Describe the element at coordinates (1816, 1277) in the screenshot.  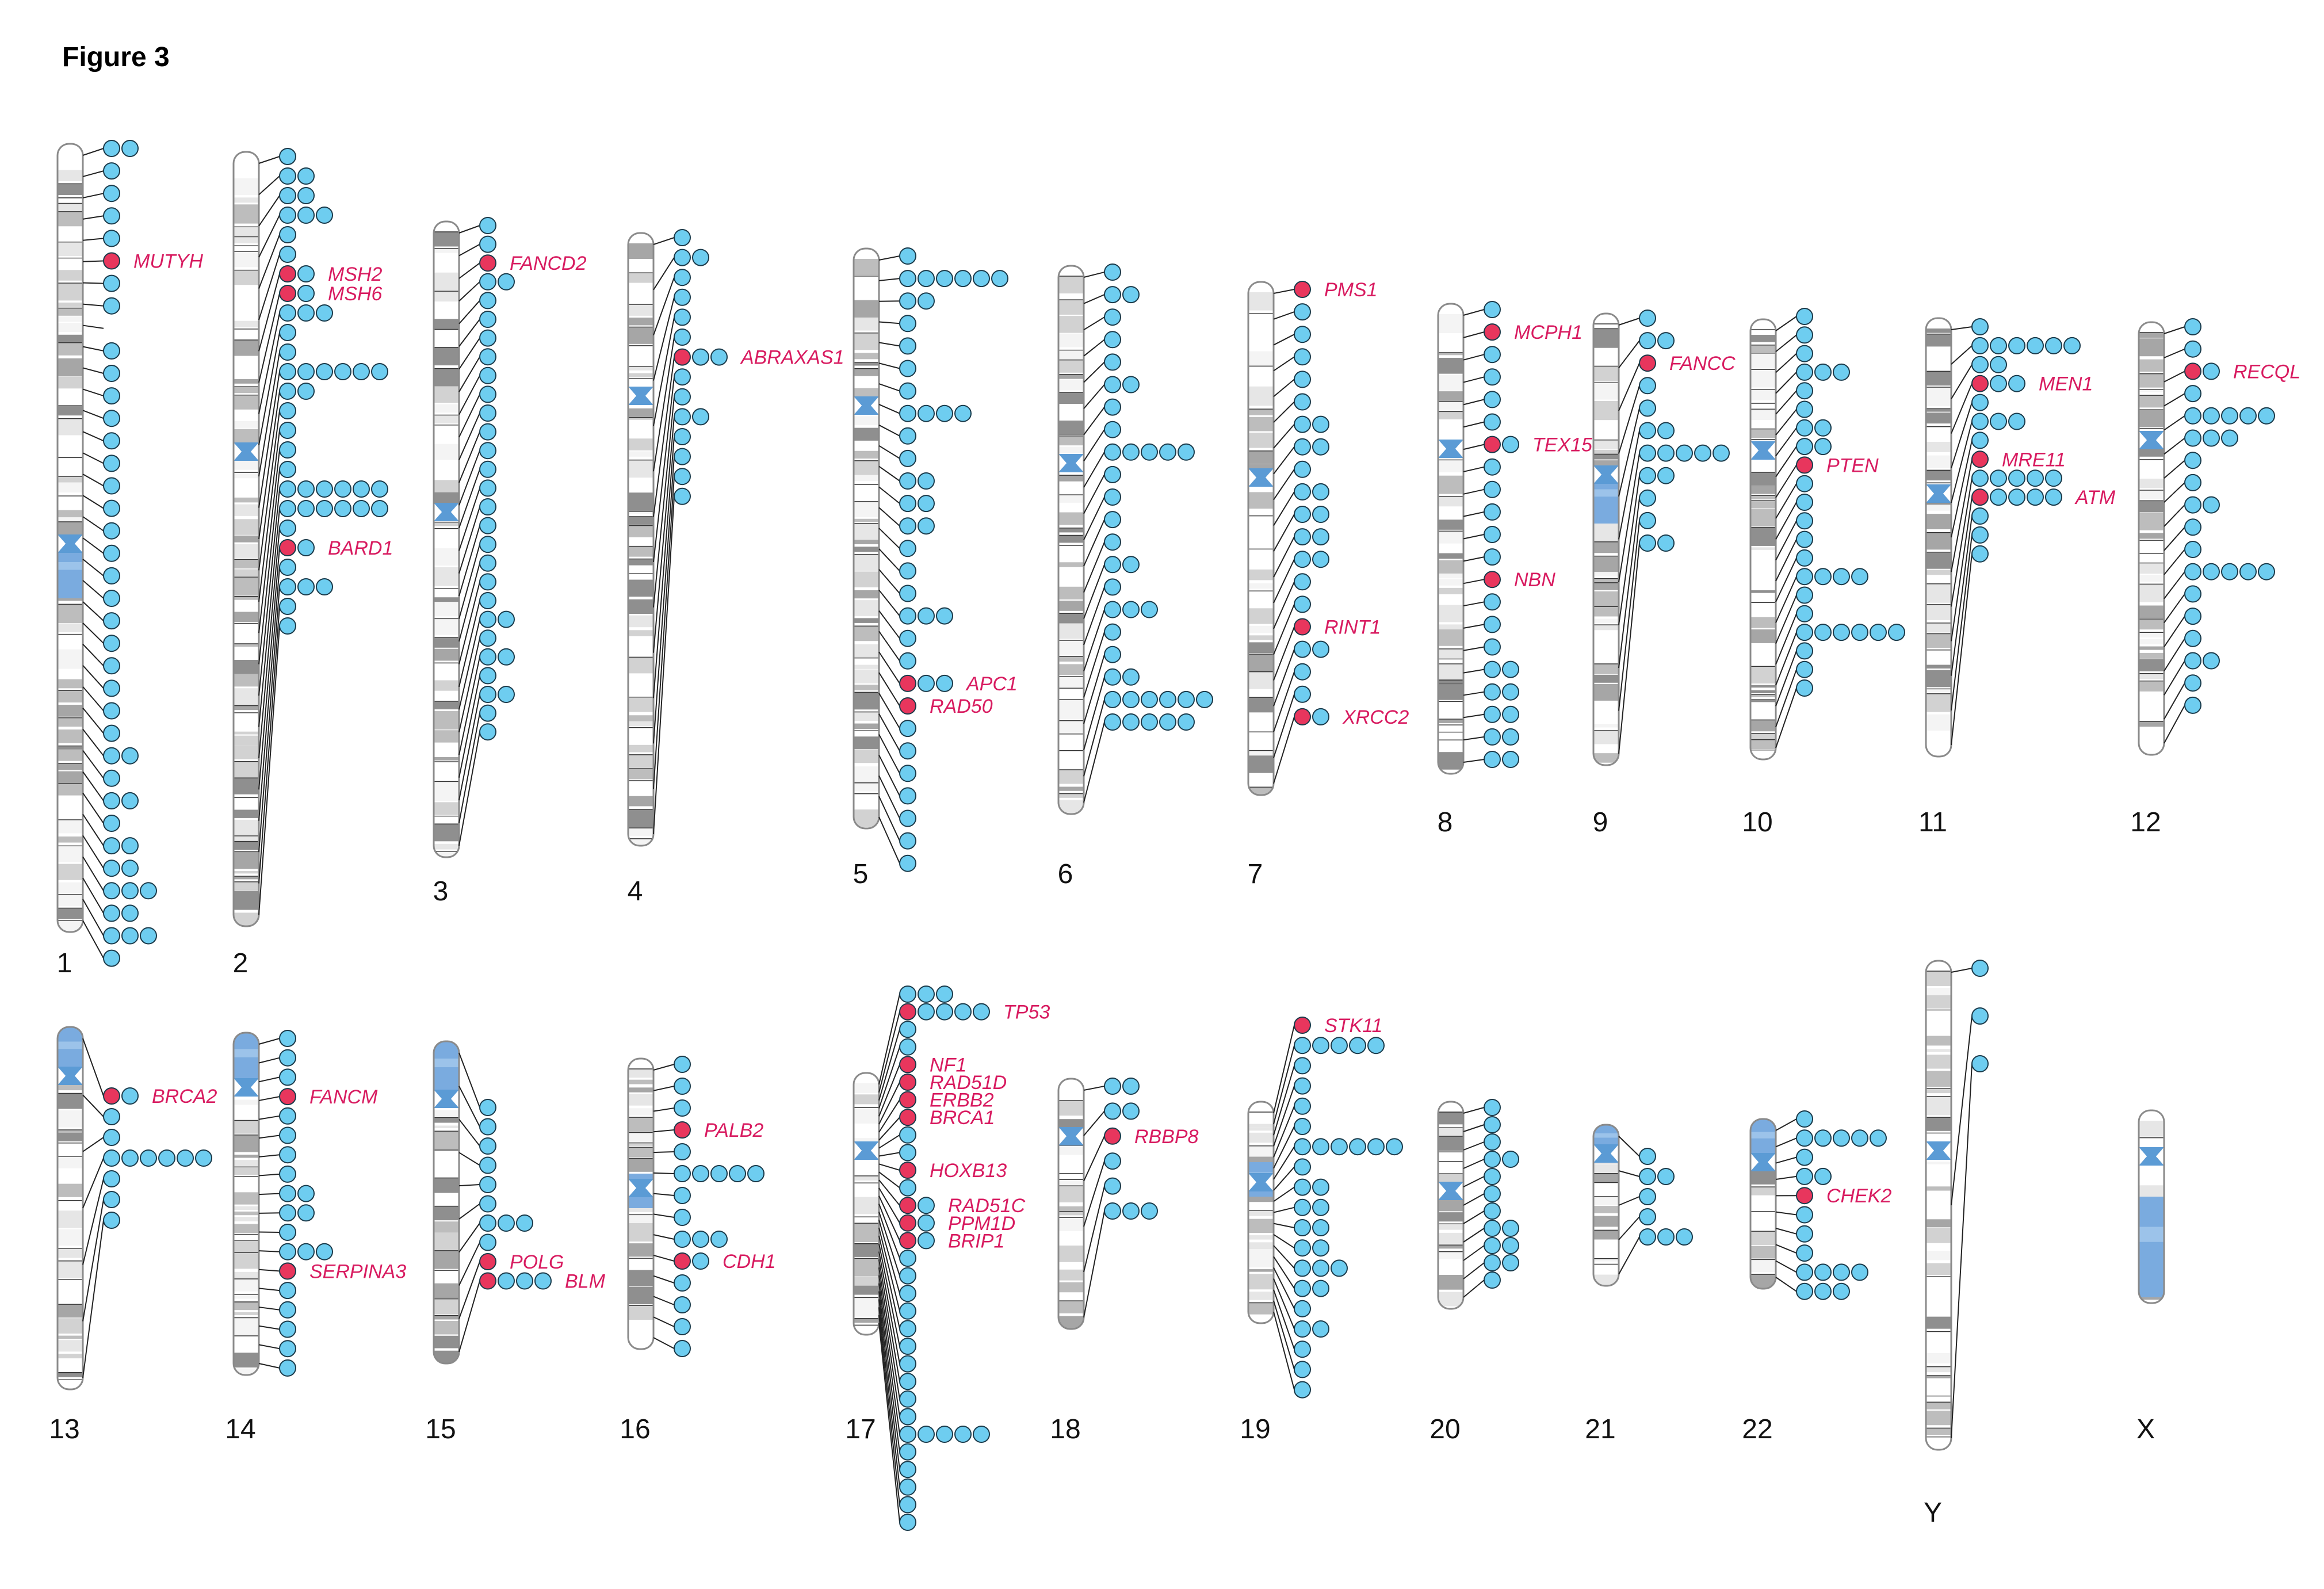
I see `chromosome-22: 22 CHEK2` at that location.